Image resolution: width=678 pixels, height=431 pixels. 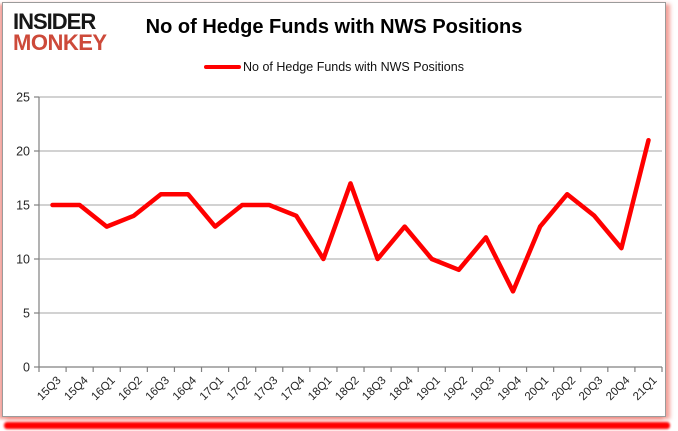 I want to click on x-tick-label: 16Q4, so click(x=185, y=388).